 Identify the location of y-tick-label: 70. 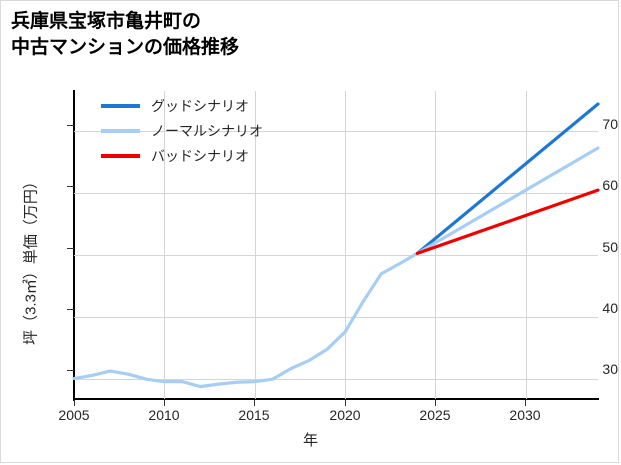
(610, 124).